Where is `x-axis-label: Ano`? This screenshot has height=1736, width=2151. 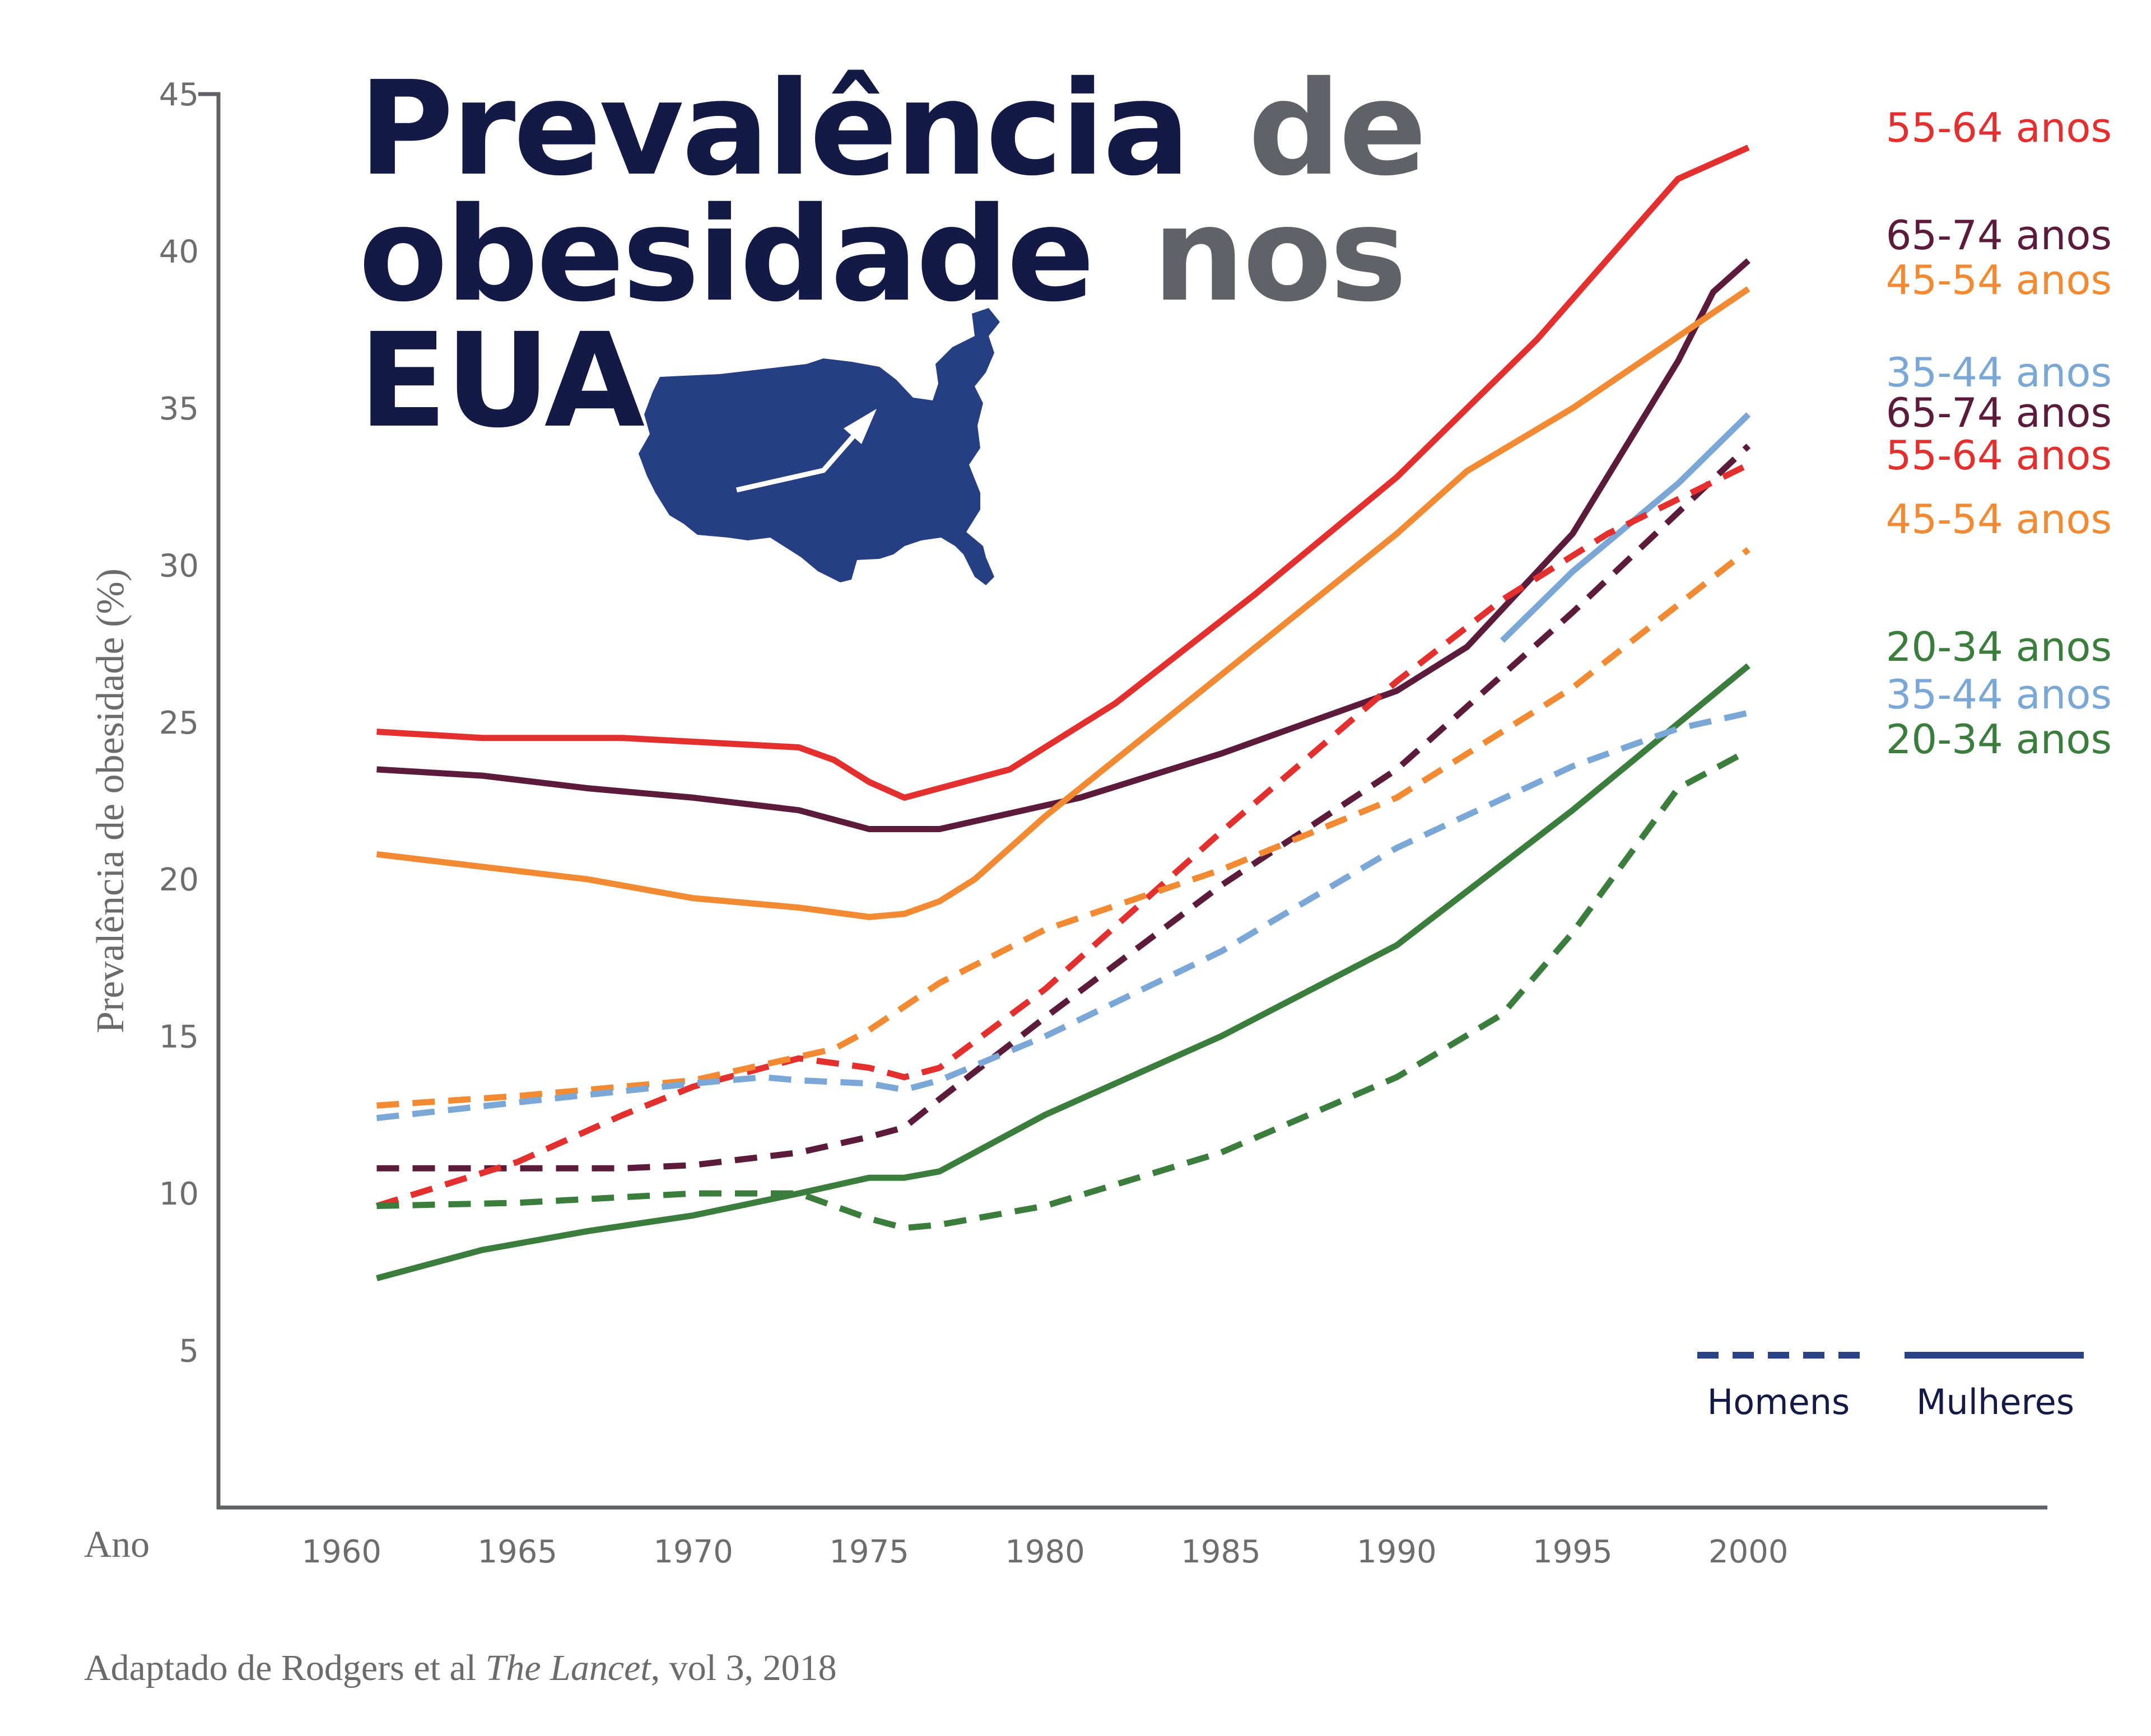 x-axis-label: Ano is located at coordinates (117, 1544).